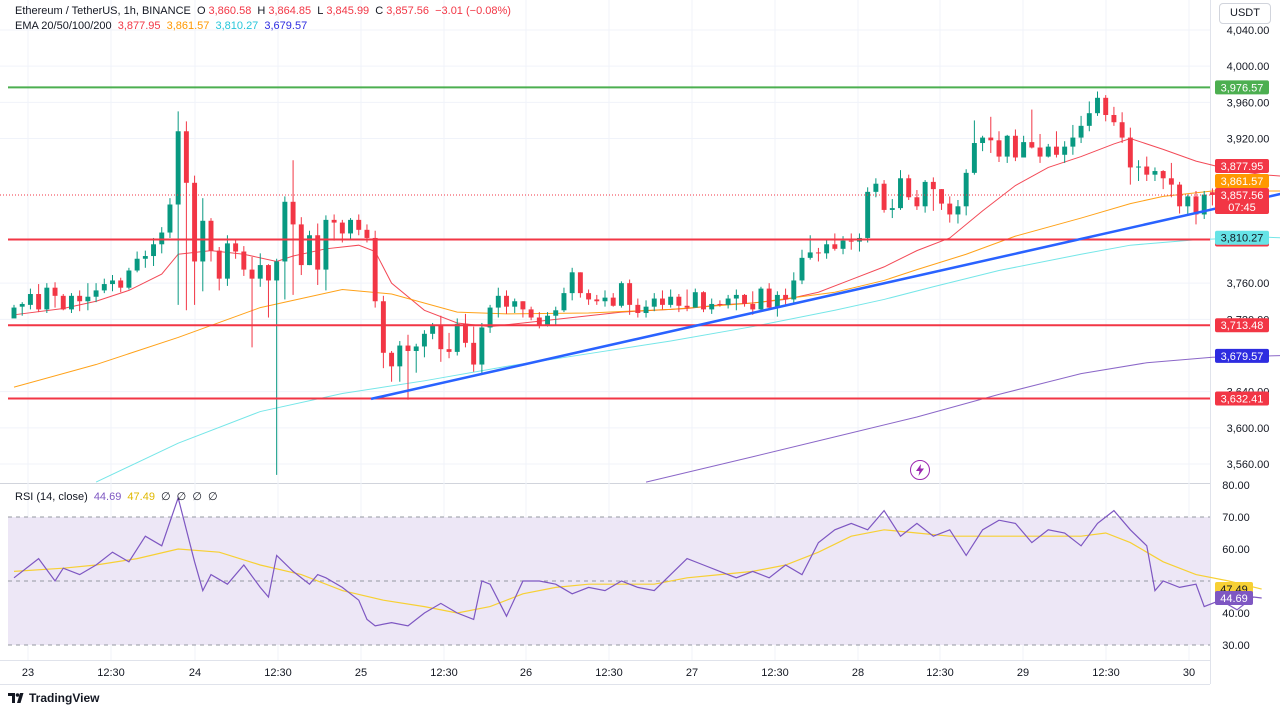  Describe the element at coordinates (51, 497) in the screenshot. I see `rsi-label: RSI (14, close)` at that location.